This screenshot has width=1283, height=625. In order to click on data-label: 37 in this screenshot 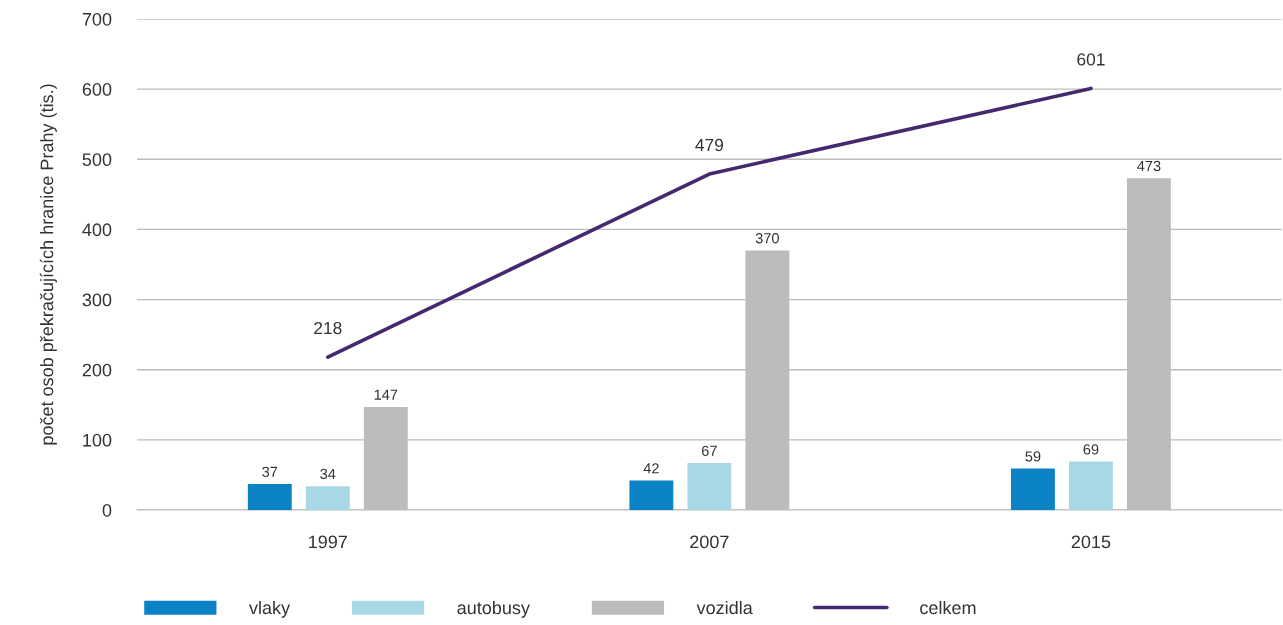, I will do `click(270, 471)`.